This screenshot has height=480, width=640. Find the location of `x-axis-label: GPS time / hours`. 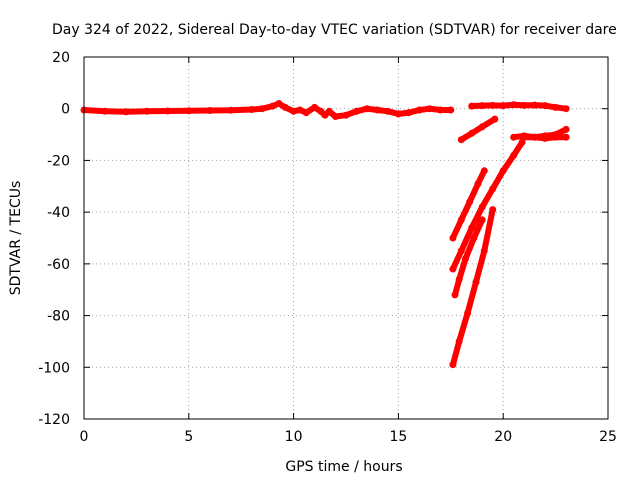

x-axis-label: GPS time / hours is located at coordinates (343, 467).